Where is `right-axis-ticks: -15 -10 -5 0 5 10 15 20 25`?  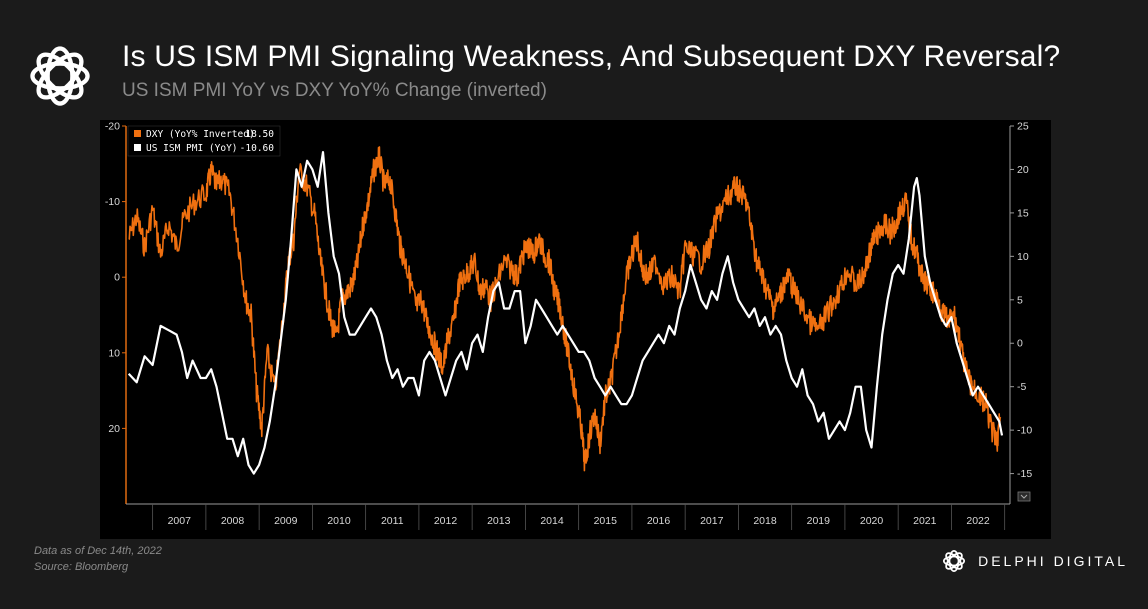
right-axis-ticks: -15 -10 -5 0 5 10 15 20 25 is located at coordinates (1021, 300).